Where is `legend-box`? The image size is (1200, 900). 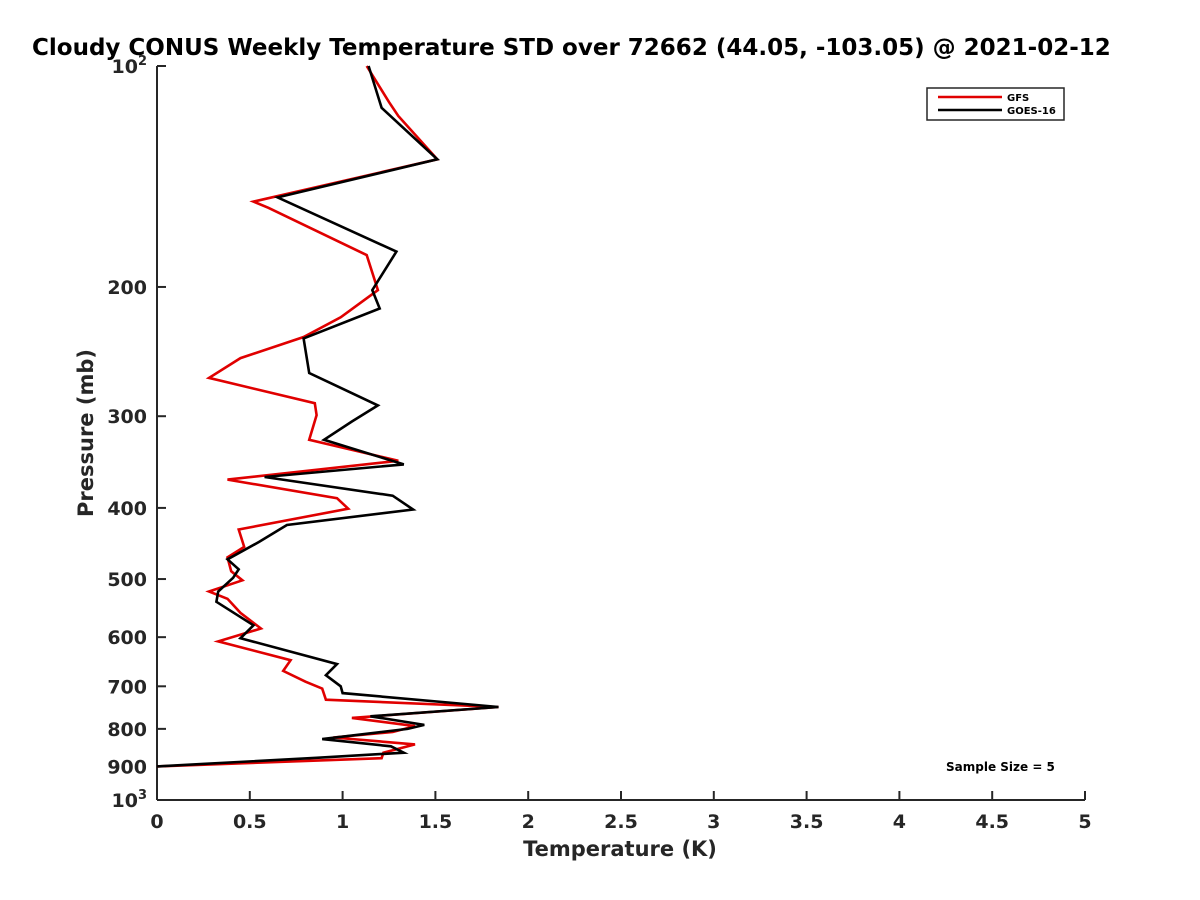 legend-box is located at coordinates (995, 104).